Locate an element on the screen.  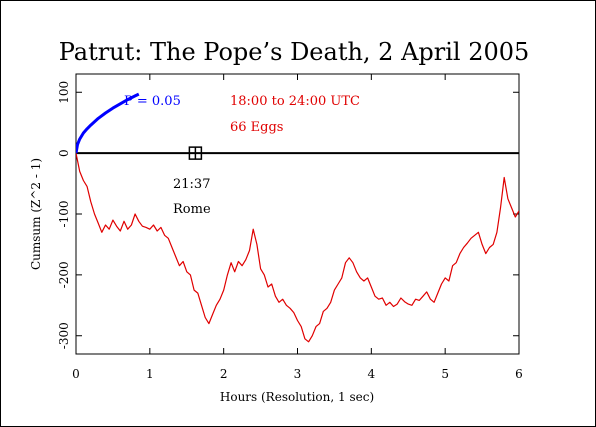
x-tick-label: 5 is located at coordinates (445, 374).